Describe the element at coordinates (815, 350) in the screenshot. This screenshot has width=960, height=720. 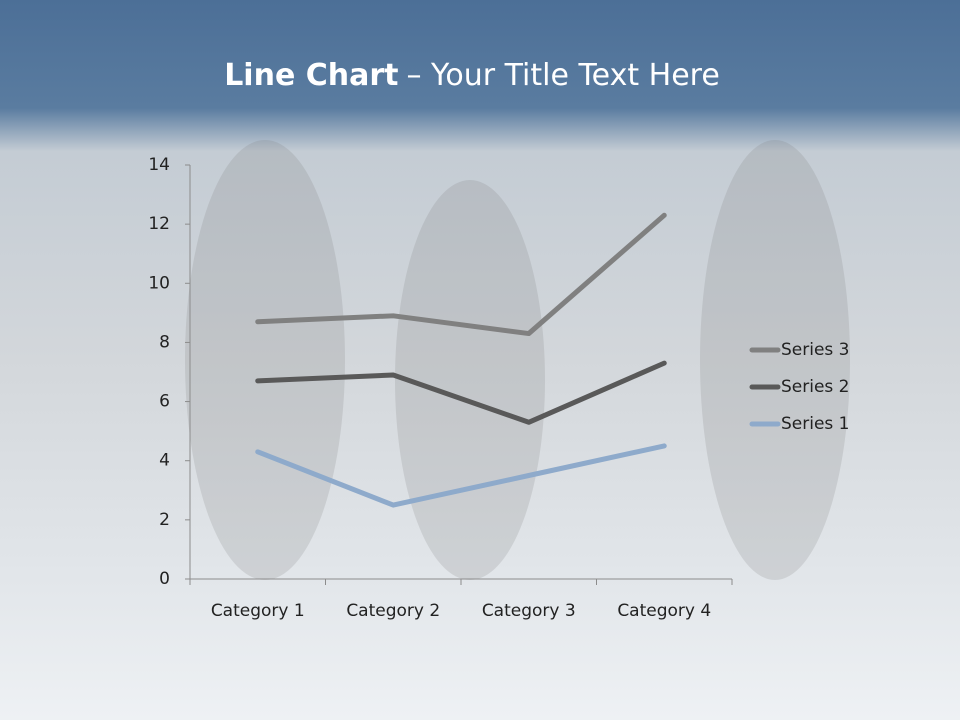
I see `legend-label: Series 3` at that location.